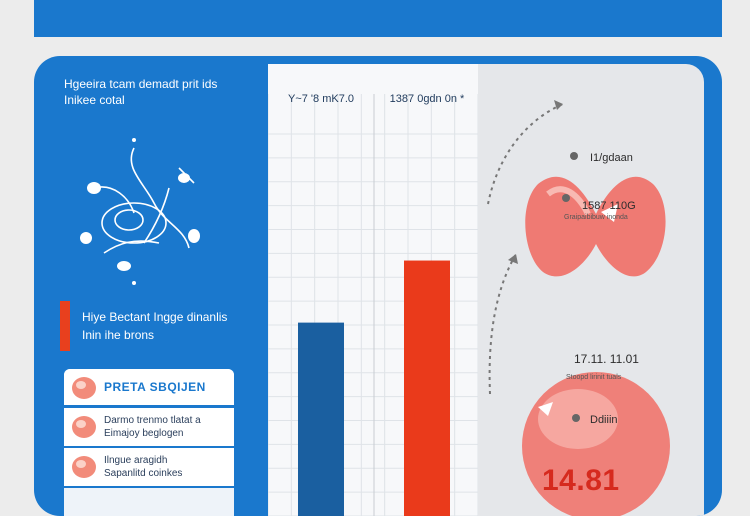 The height and width of the screenshot is (516, 750). What do you see at coordinates (604, 420) in the screenshot?
I see `metric-label-4: Ddiiin` at bounding box center [604, 420].